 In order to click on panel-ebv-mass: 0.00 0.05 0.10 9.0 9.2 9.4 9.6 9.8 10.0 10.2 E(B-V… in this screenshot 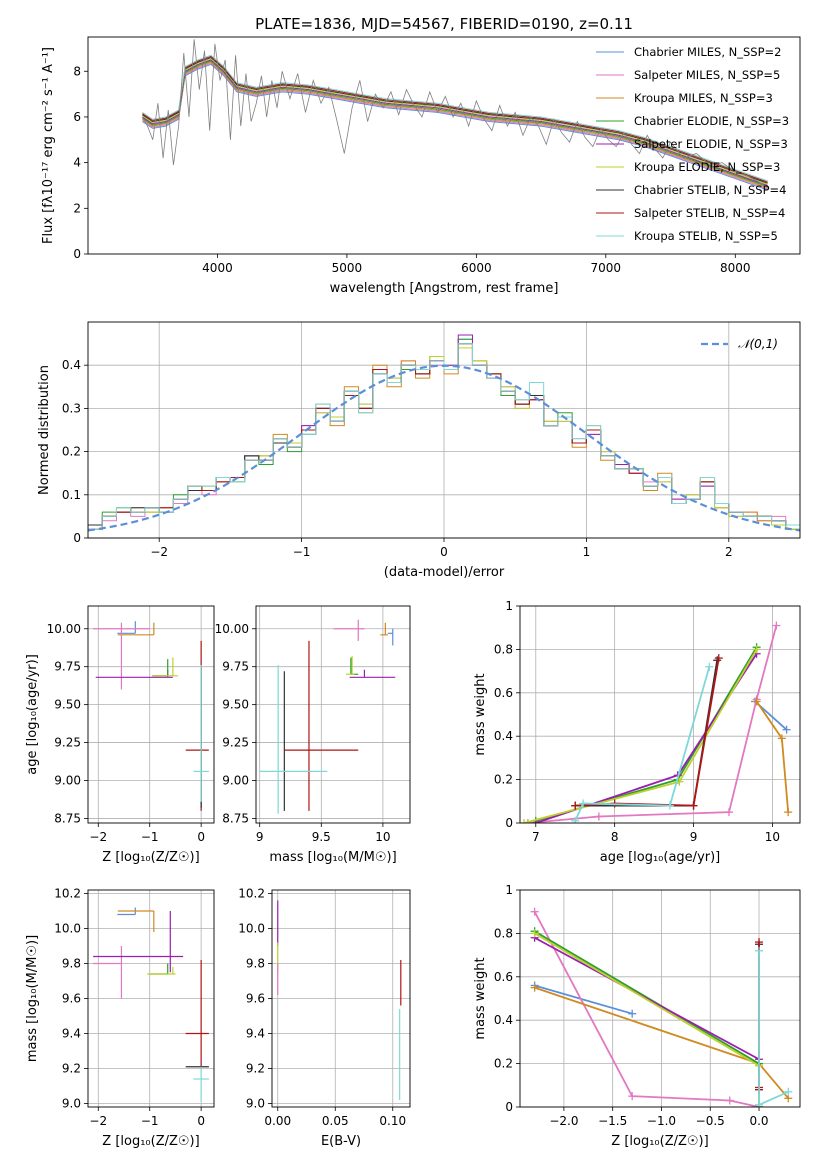, I will do `click(324, 1018)`.